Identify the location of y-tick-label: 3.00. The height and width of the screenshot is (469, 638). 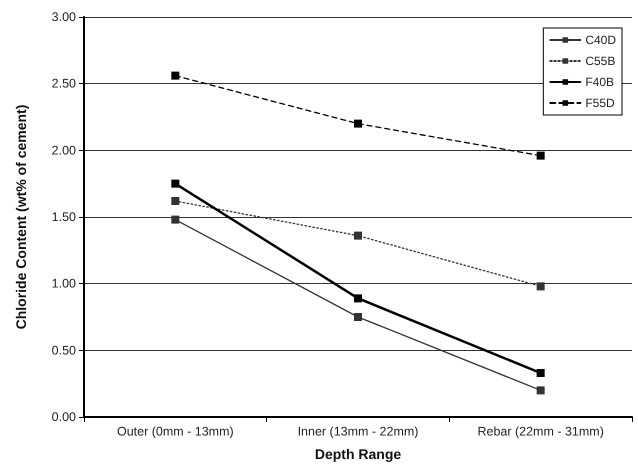
(64, 17).